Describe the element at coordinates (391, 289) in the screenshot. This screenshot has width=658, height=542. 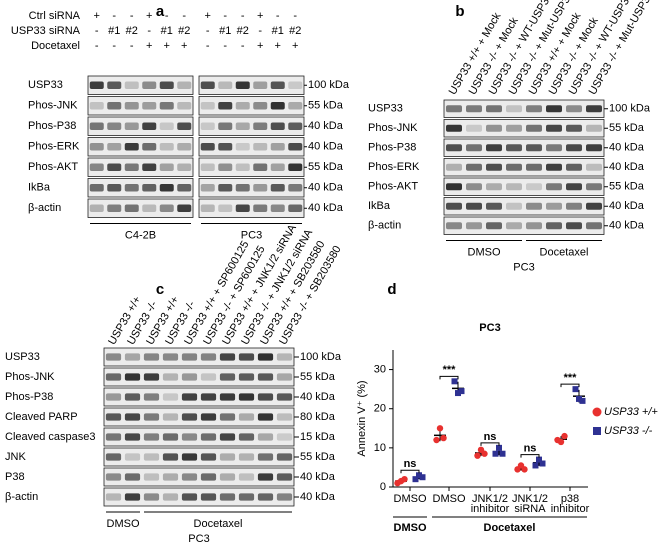
I see `panel-label: d` at that location.